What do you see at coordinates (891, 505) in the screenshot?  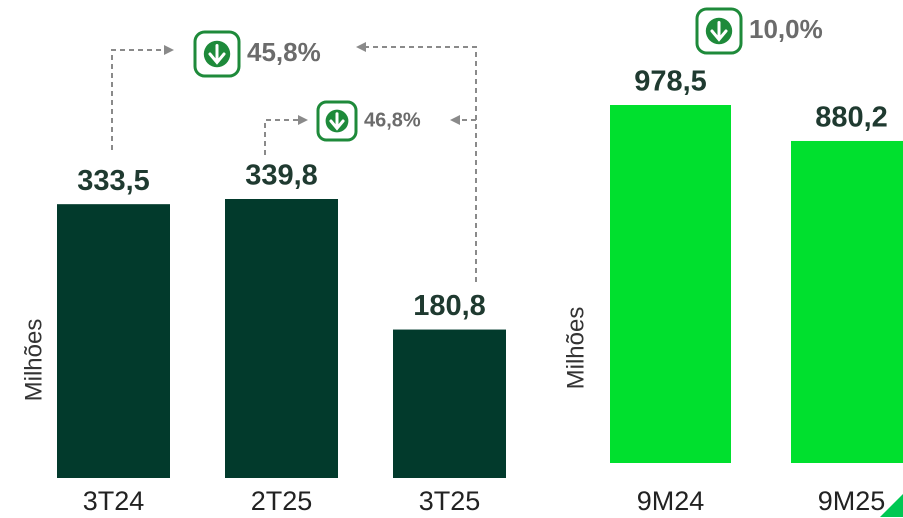 I see `corner-mark` at bounding box center [891, 505].